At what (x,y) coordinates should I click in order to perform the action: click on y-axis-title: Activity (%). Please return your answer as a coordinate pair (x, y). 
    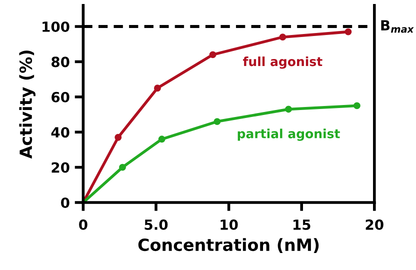
    Looking at the image, I should click on (27, 104).